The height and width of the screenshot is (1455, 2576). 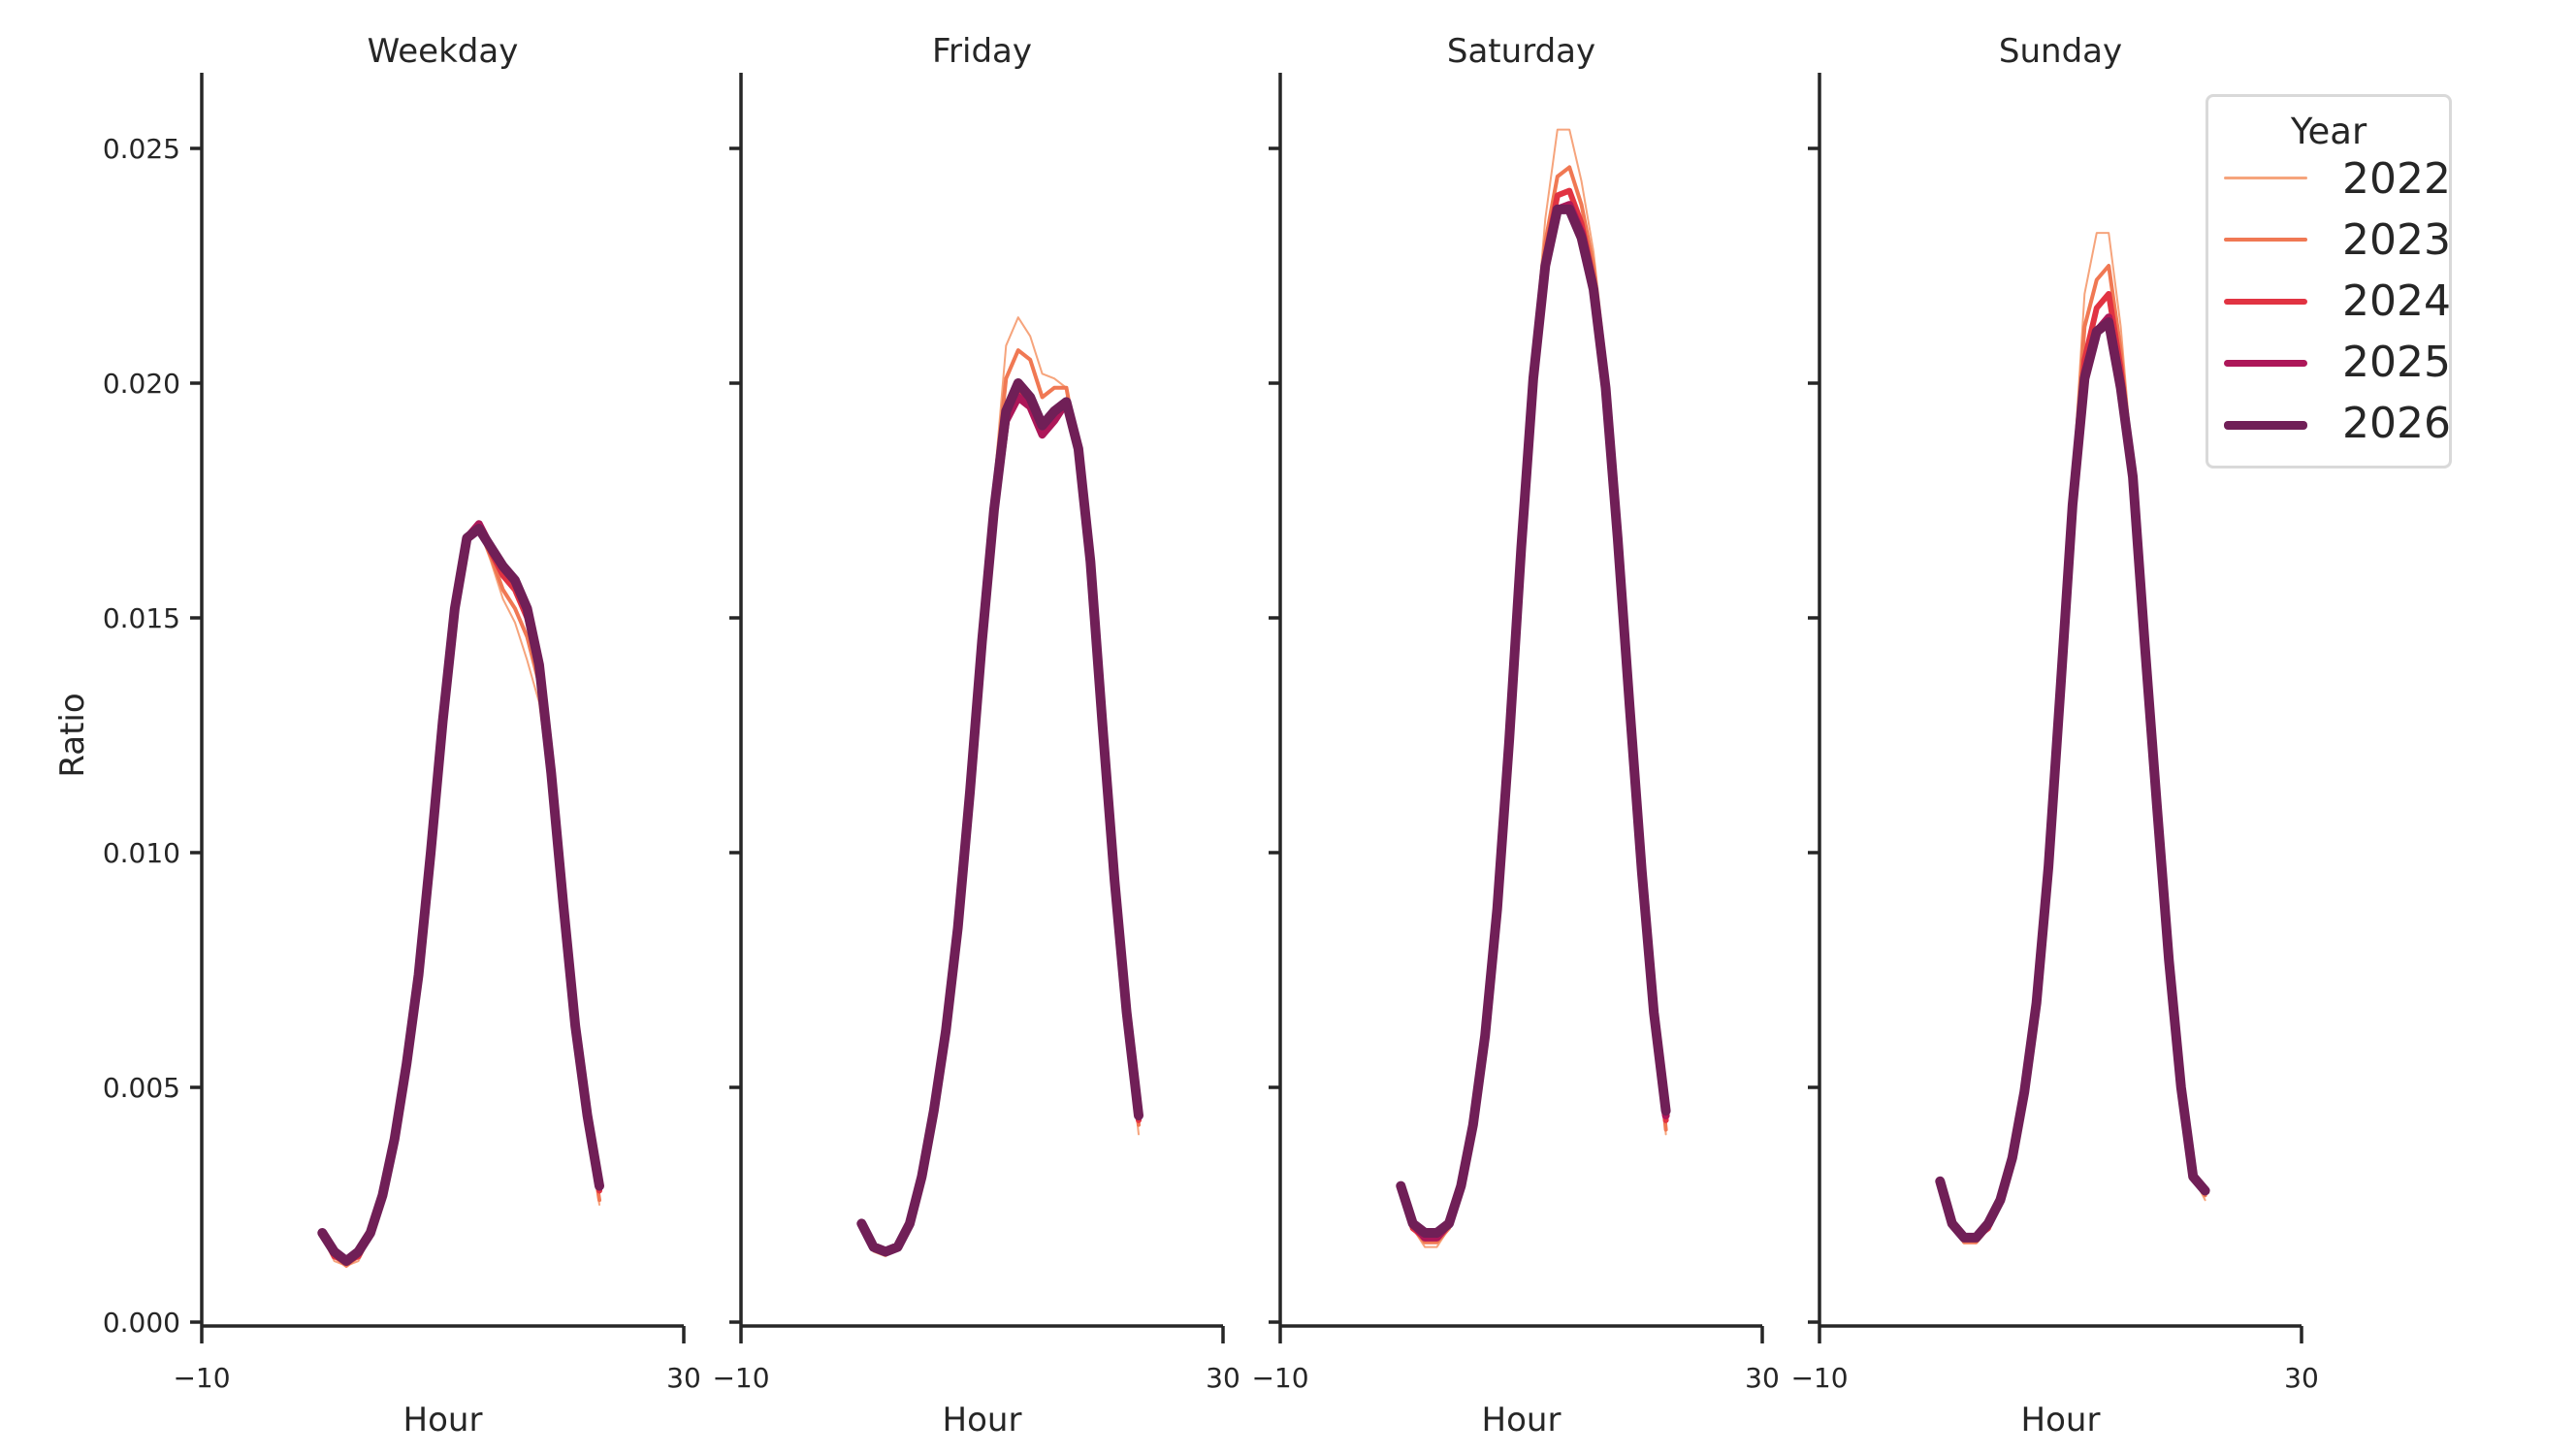 I want to click on legend-label: 2022, so click(x=2396, y=179).